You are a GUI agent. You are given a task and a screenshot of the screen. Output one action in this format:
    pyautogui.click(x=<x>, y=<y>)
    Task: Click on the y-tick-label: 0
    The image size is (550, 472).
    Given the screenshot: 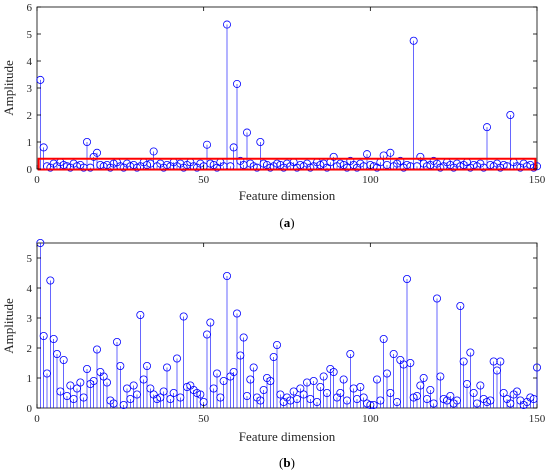 What is the action you would take?
    pyautogui.click(x=30, y=170)
    